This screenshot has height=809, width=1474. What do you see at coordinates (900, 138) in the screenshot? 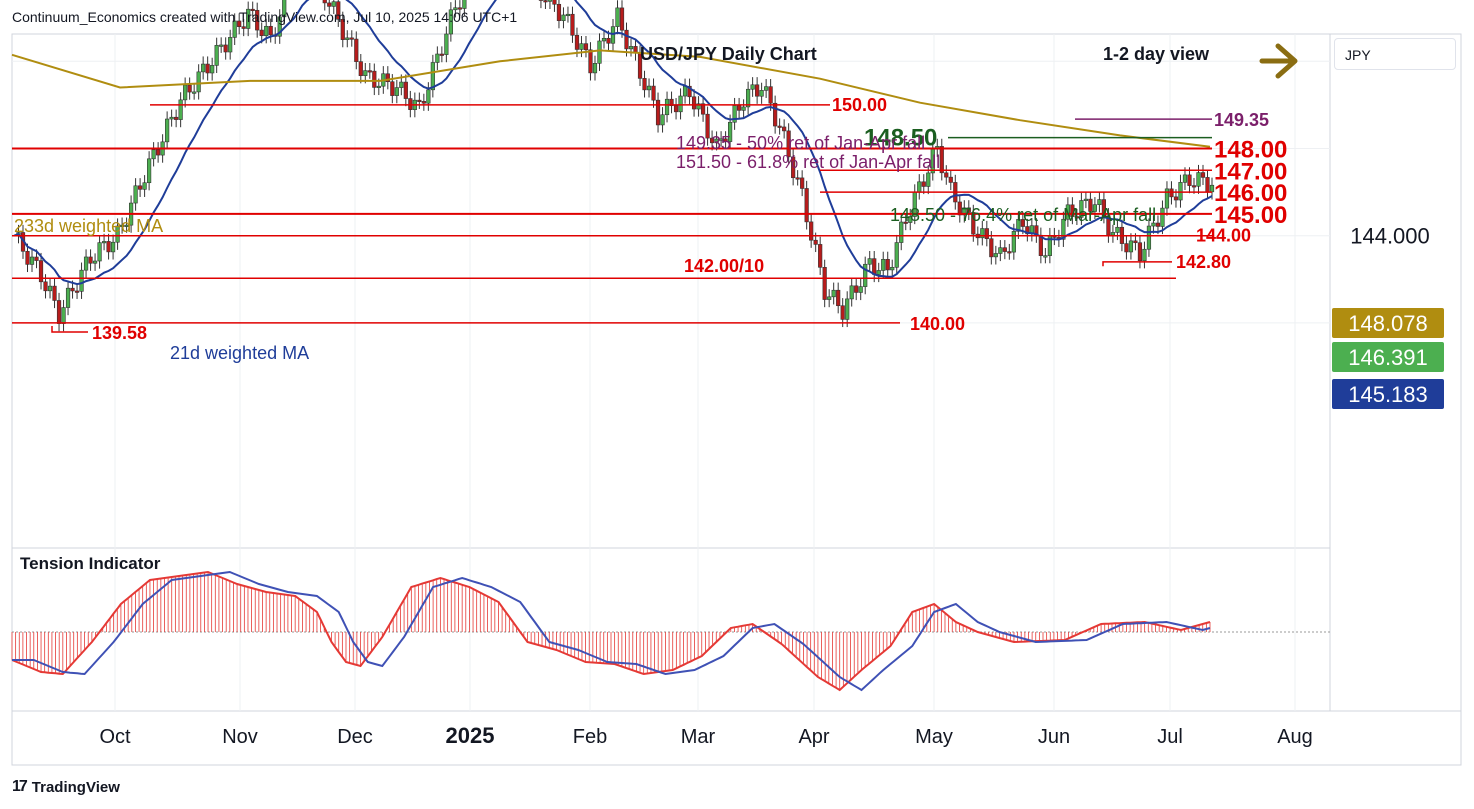
I see `level-label-1485: 148.50` at bounding box center [900, 138].